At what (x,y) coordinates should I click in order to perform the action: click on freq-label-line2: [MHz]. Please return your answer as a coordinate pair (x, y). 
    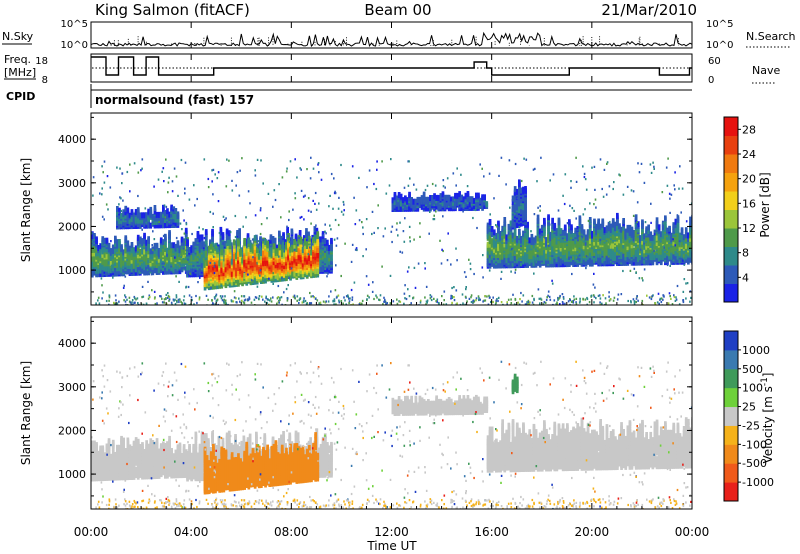
    Looking at the image, I should click on (20, 72).